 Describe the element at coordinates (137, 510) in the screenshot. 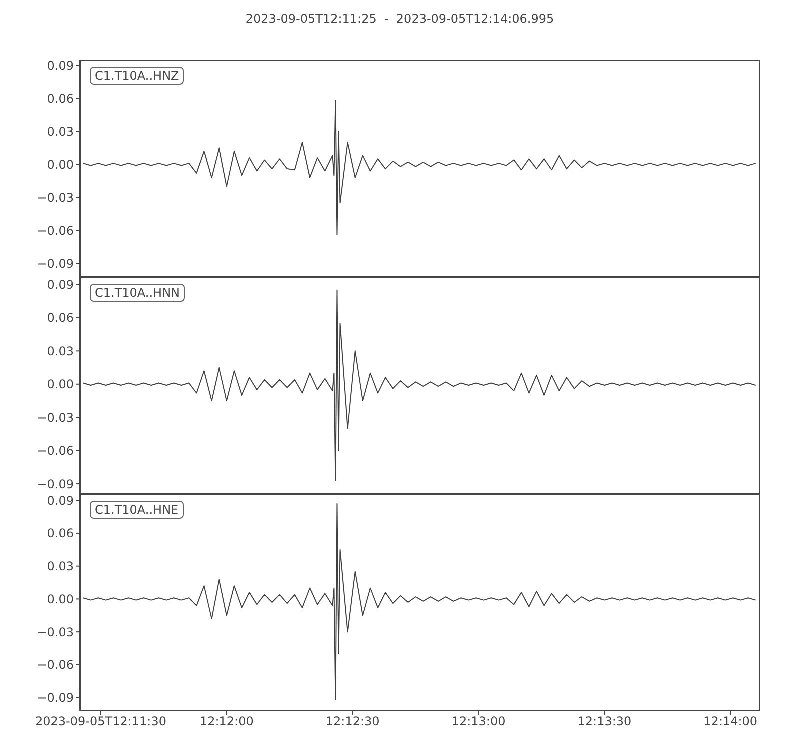

I see `annotation: C1.T10A..HNE` at that location.